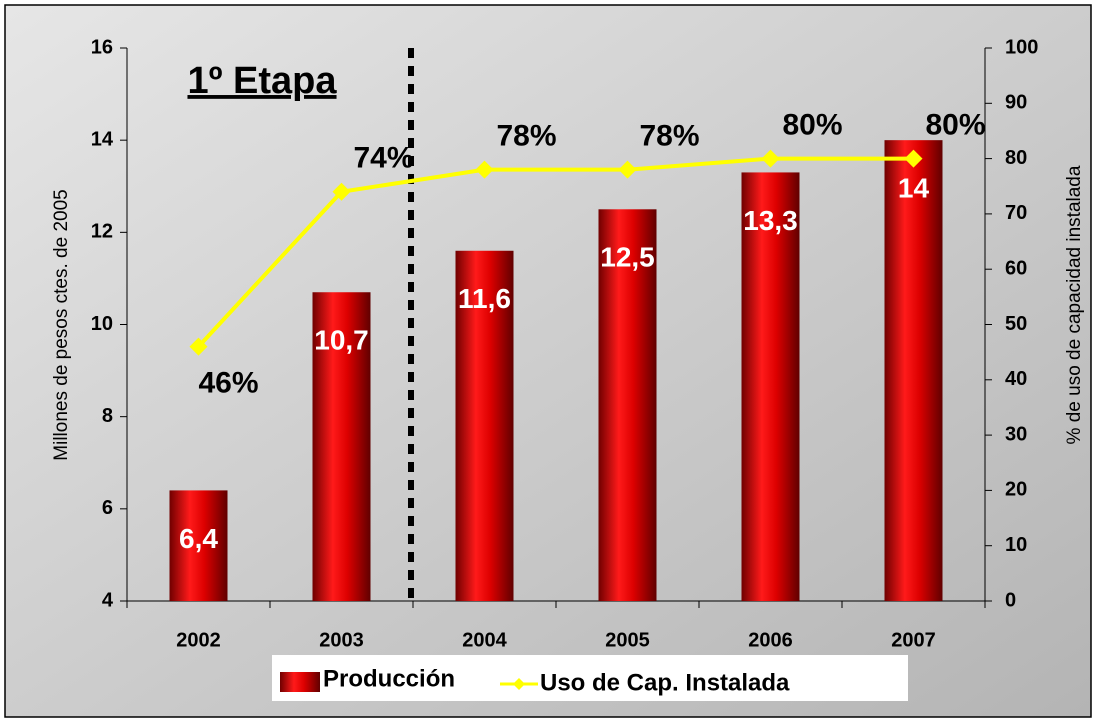 The image size is (1097, 727). I want to click on y2-tick-label: 50, so click(1016, 324).